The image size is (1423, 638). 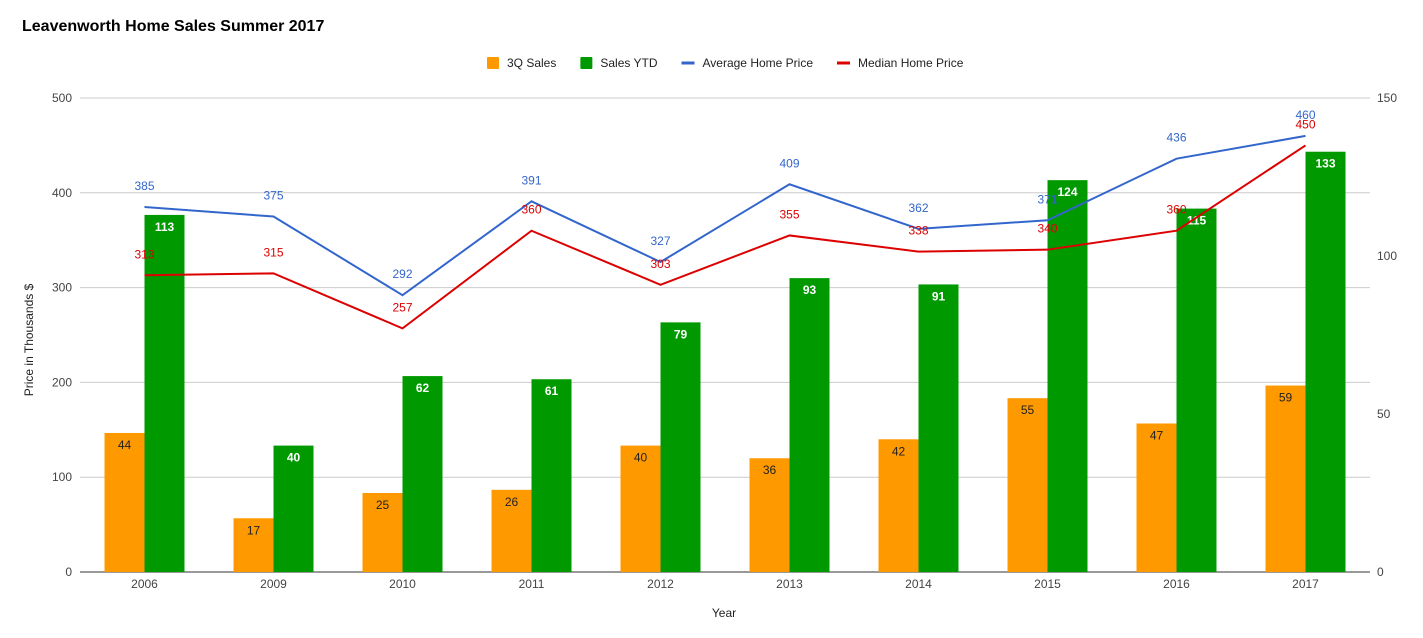 What do you see at coordinates (899, 451) in the screenshot?
I see `bar-data-label: 42` at bounding box center [899, 451].